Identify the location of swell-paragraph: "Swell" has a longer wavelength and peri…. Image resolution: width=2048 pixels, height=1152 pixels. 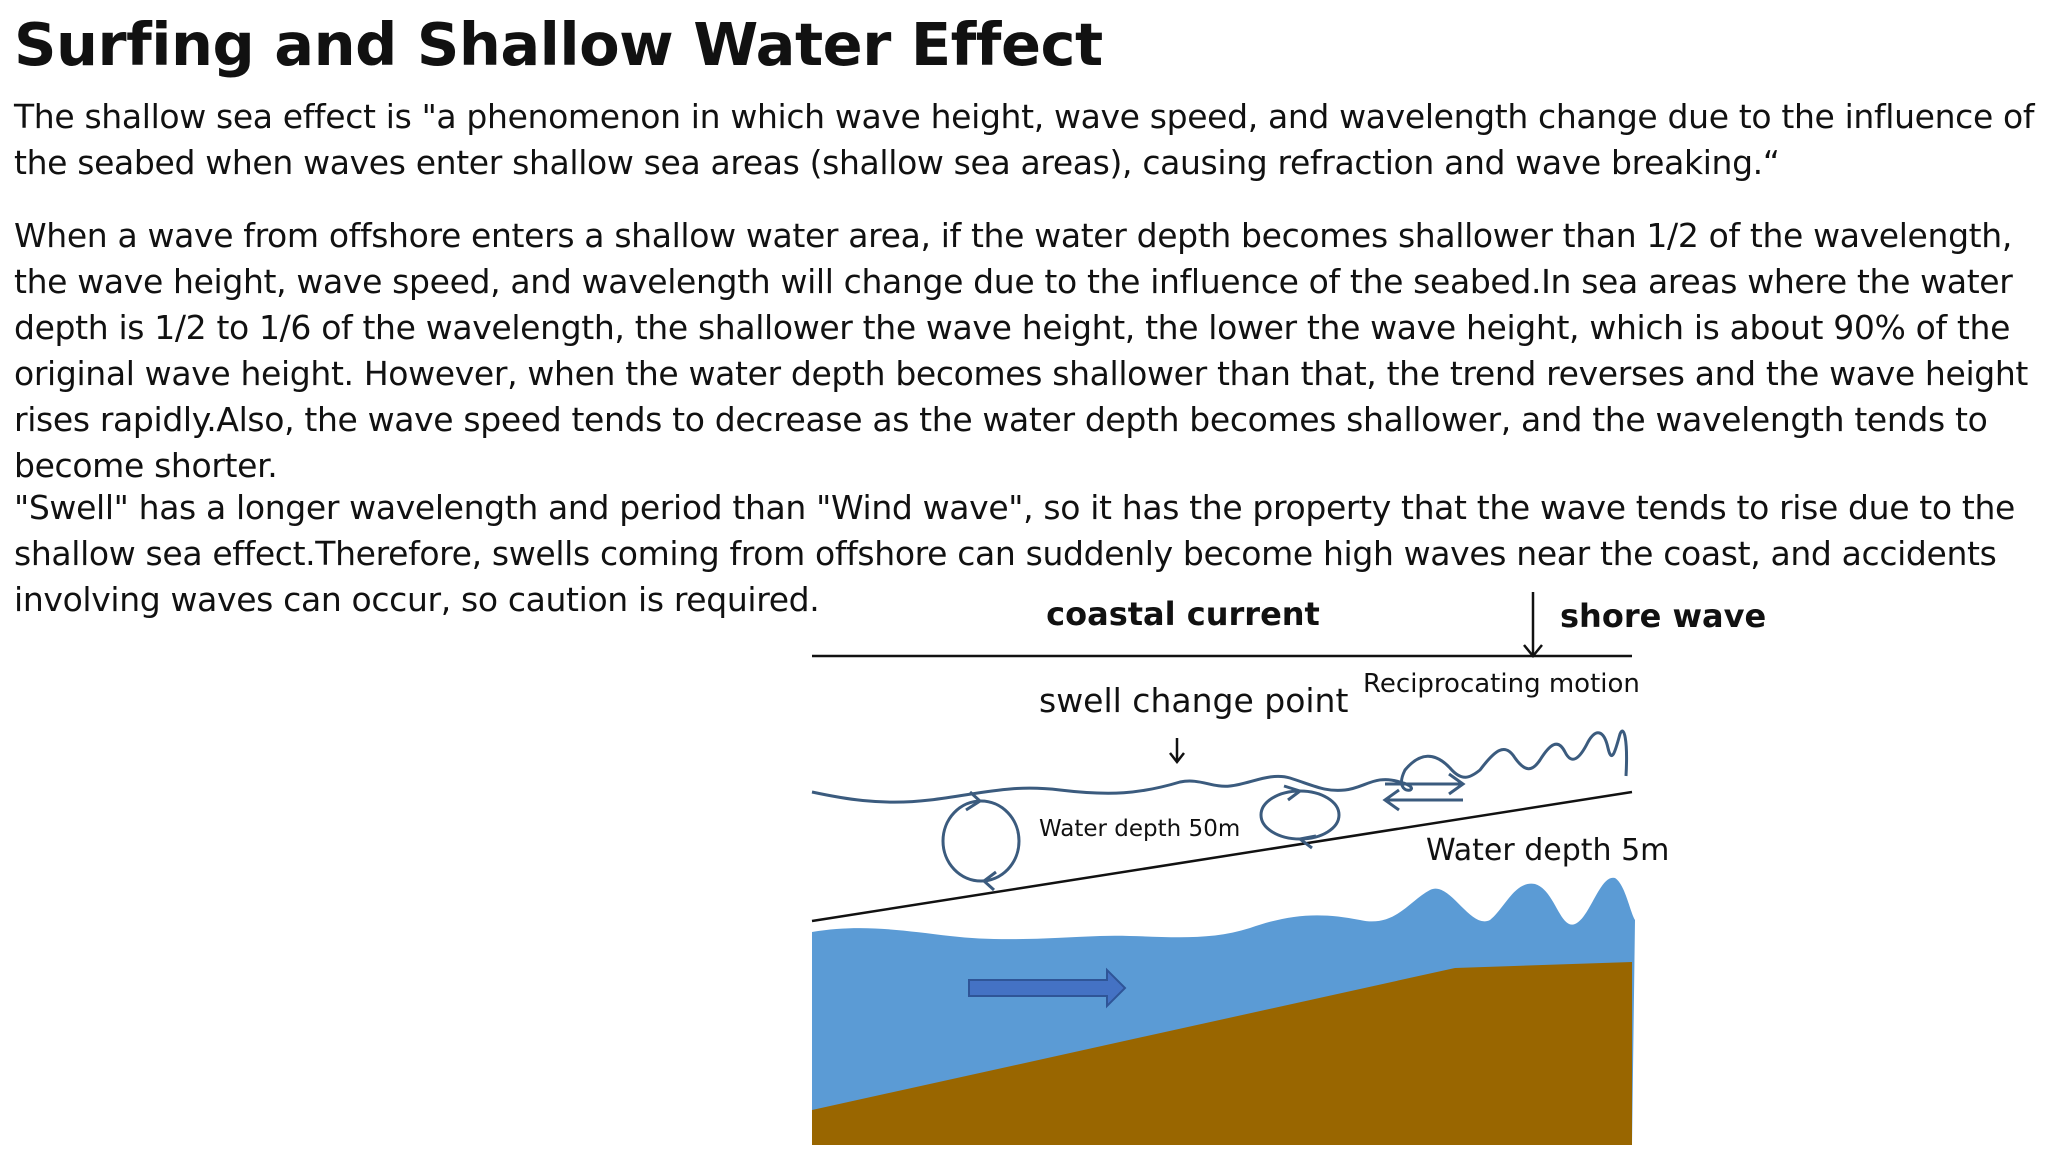
(1014, 553).